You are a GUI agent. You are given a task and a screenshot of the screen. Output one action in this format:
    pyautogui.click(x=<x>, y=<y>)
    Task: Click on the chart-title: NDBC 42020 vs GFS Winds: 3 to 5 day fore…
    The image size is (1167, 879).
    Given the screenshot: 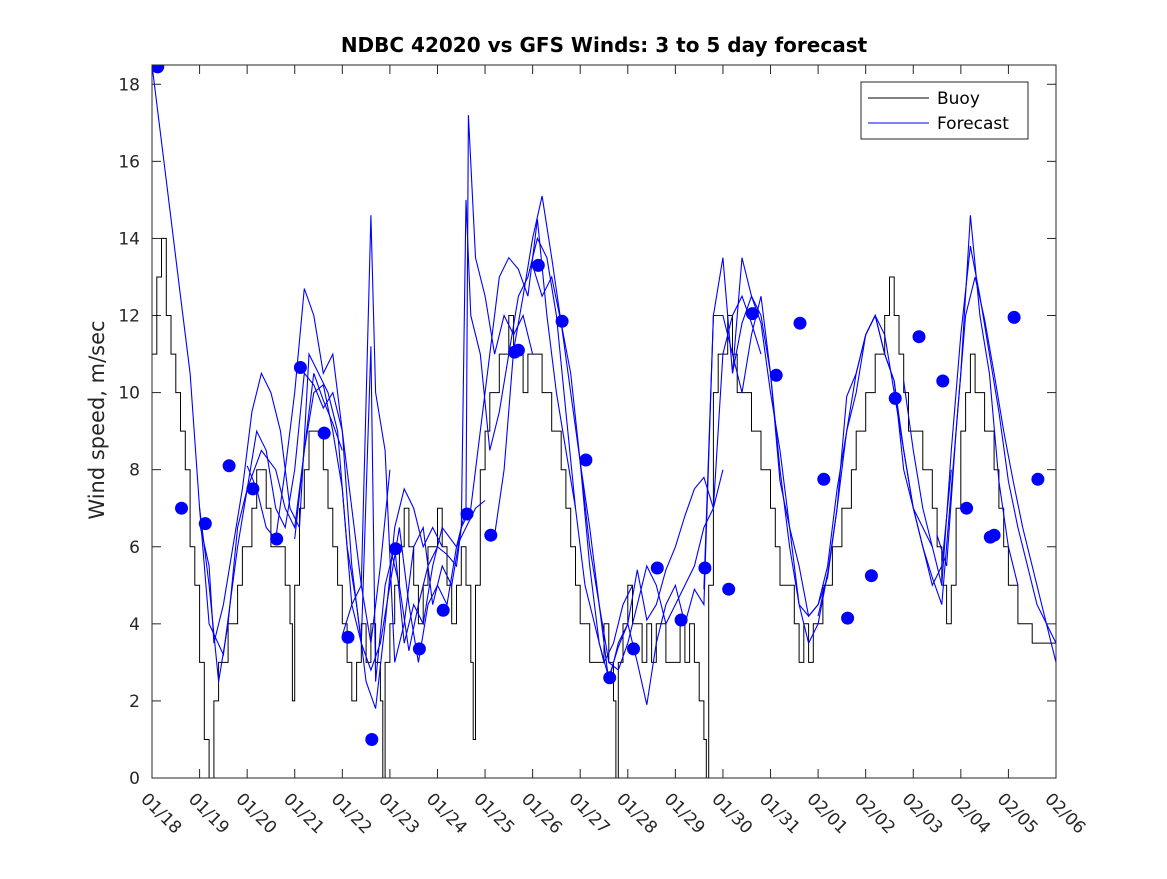 What is the action you would take?
    pyautogui.click(x=604, y=45)
    